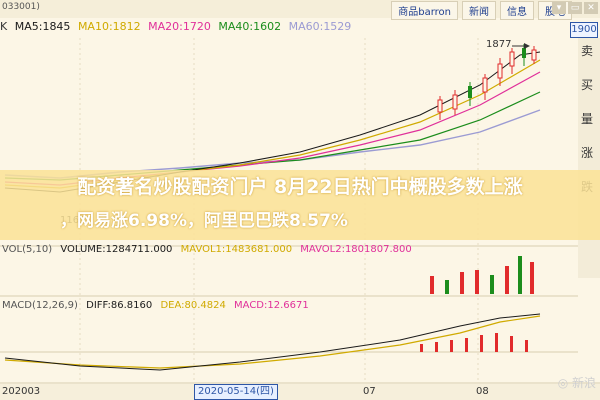 This screenshot has width=600, height=400. I want to click on volume-value: VOLUME:1284711.000, so click(116, 249).